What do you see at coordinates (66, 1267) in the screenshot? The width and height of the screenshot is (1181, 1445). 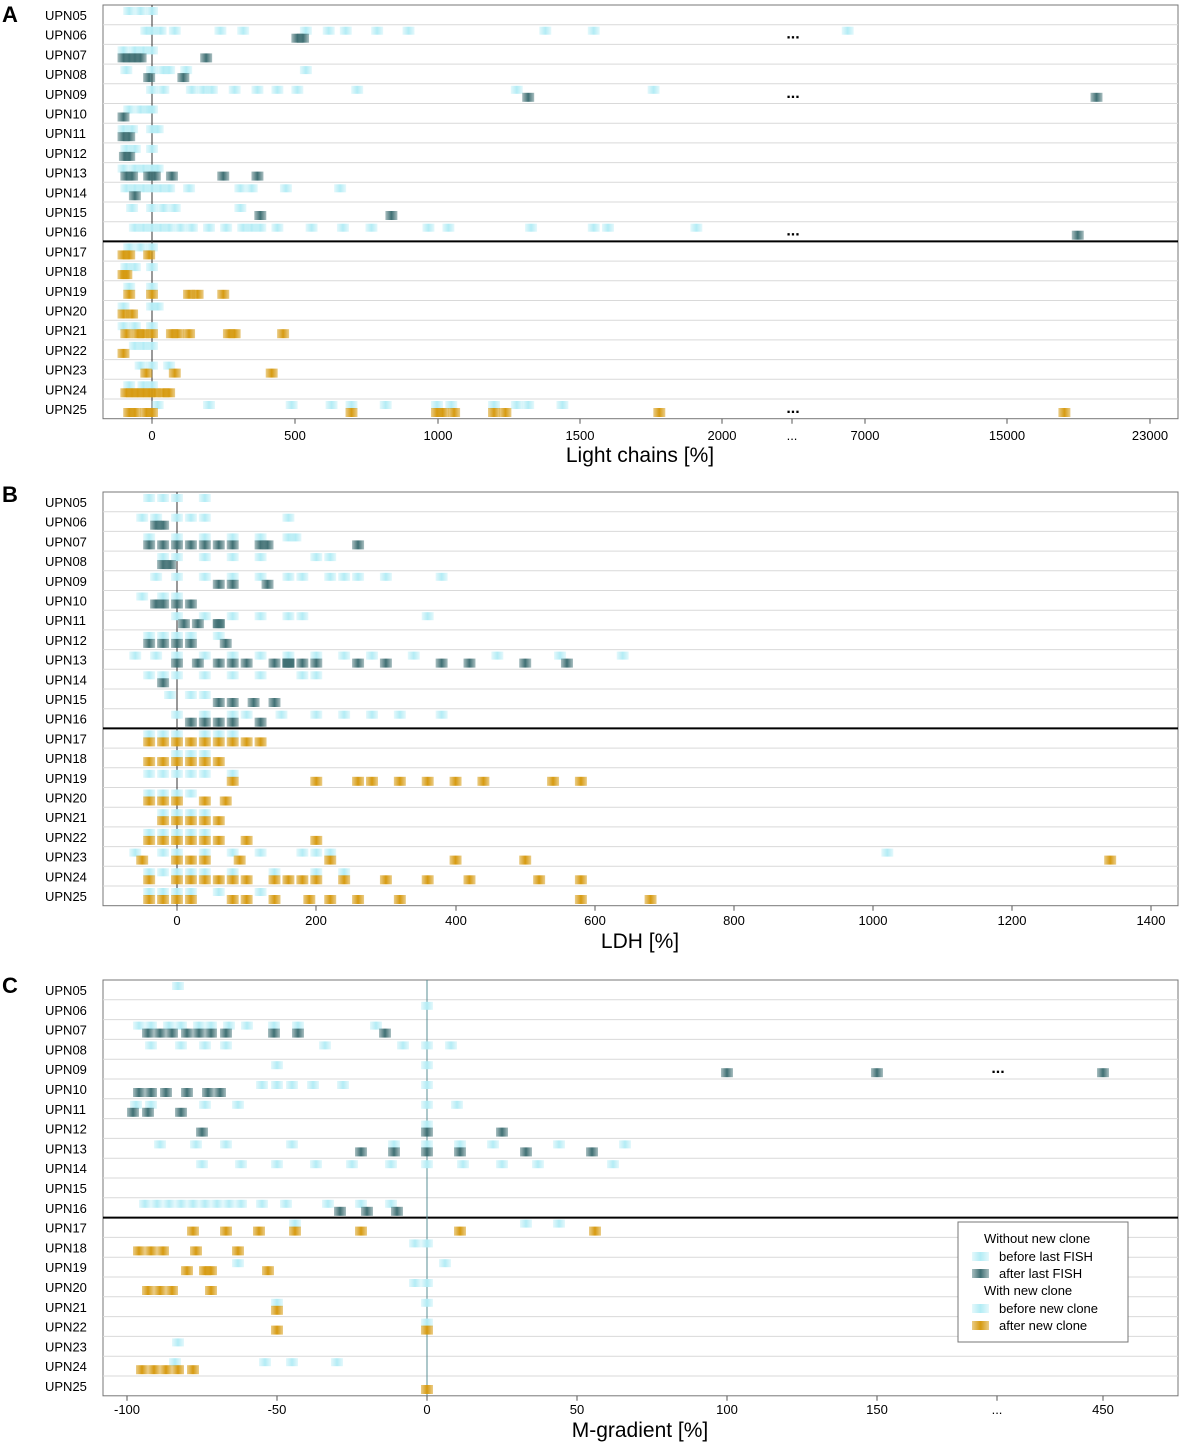 I see `row-label: UPN19` at bounding box center [66, 1267].